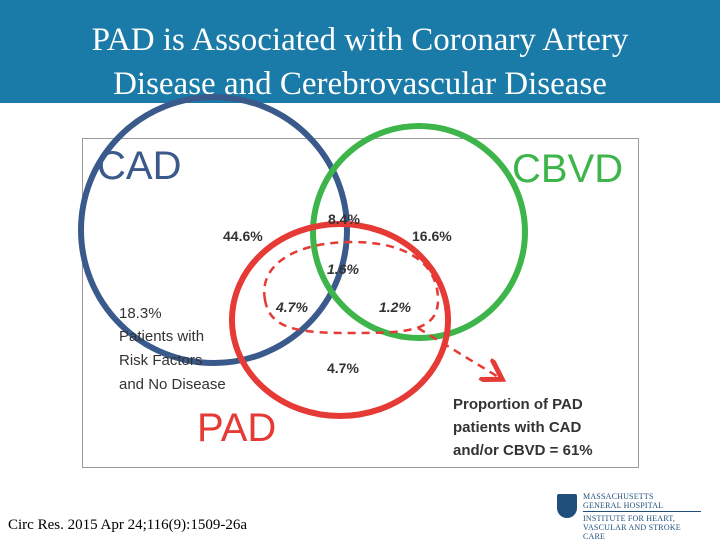 This screenshot has width=720, height=541. What do you see at coordinates (351, 287) in the screenshot?
I see `pad-dashed-outline` at bounding box center [351, 287].